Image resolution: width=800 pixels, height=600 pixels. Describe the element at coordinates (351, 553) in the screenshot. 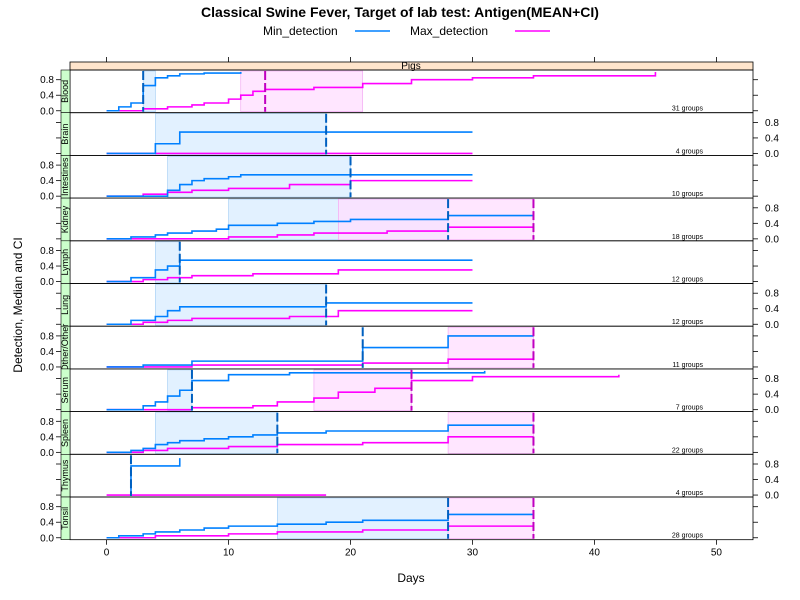

I see `x-tick-label: 20` at that location.